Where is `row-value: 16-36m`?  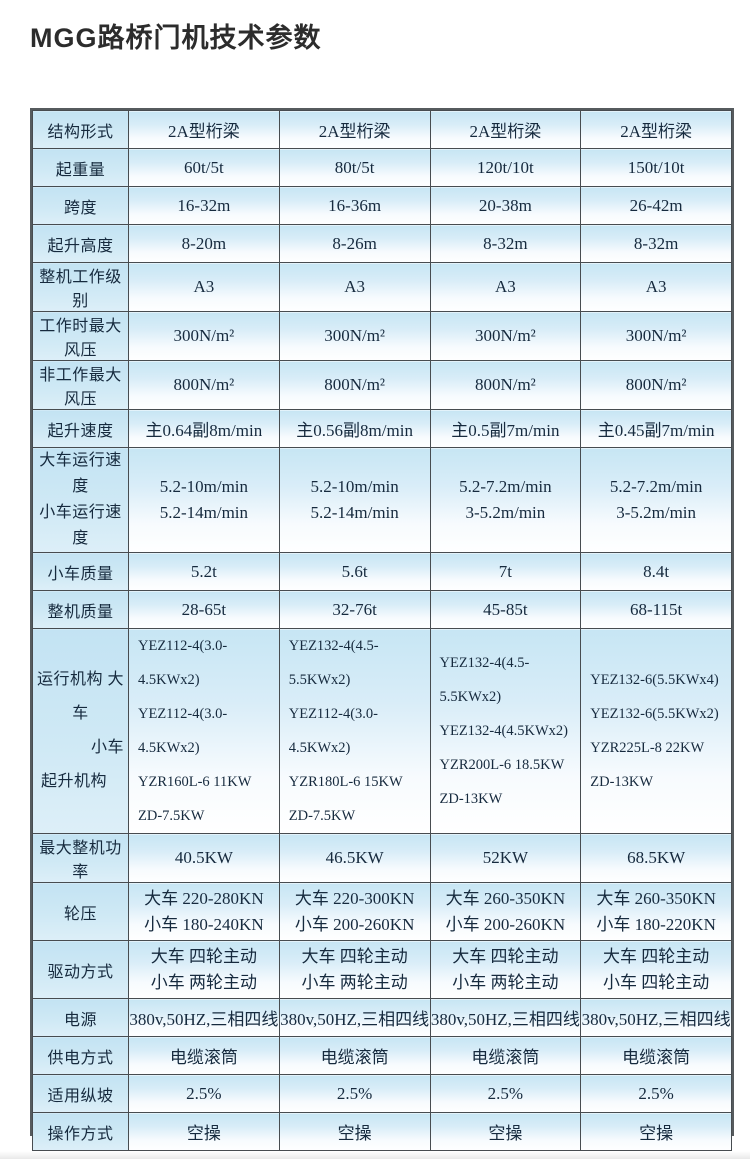
row-value: 16-36m is located at coordinates (354, 205).